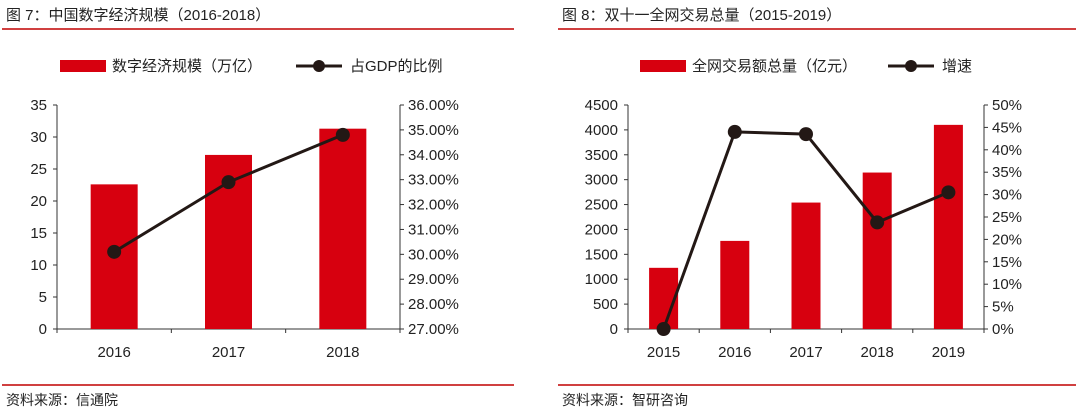 This screenshot has width=1080, height=416. Describe the element at coordinates (1003, 329) in the screenshot. I see `right-tick-label: 0%` at that location.